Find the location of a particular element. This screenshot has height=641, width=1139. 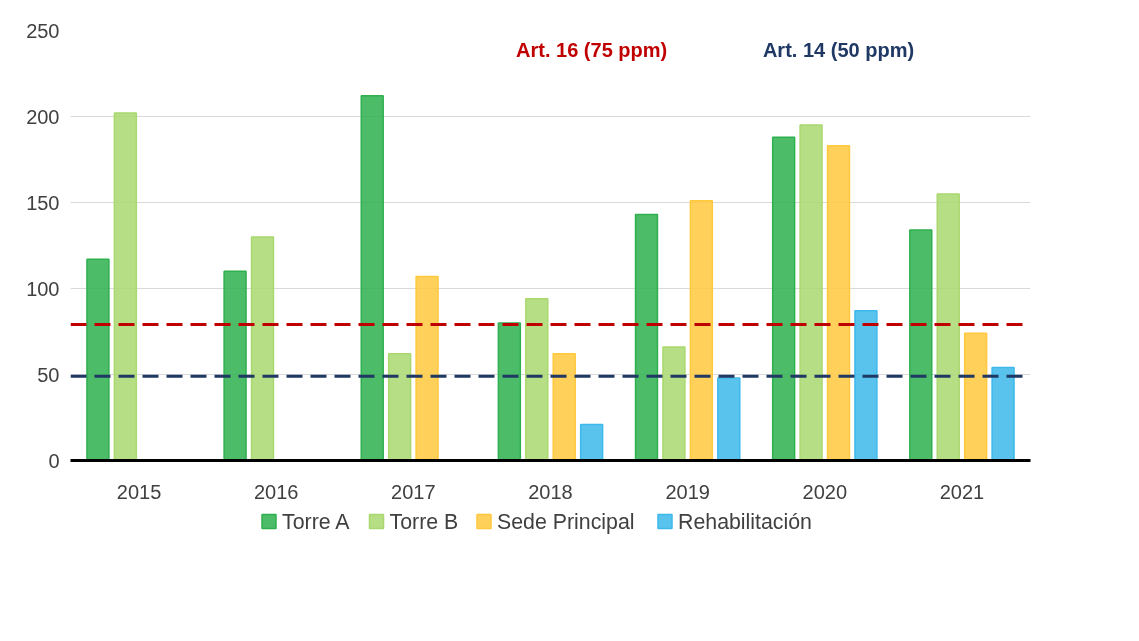

legend-label: Torre A is located at coordinates (316, 521).